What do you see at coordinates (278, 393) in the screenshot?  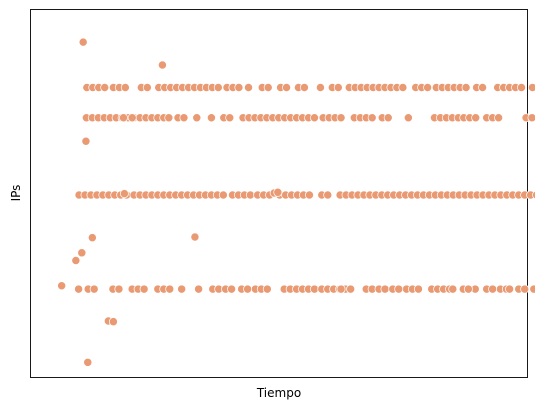 I see `x-axis-label: Tiempo` at bounding box center [278, 393].